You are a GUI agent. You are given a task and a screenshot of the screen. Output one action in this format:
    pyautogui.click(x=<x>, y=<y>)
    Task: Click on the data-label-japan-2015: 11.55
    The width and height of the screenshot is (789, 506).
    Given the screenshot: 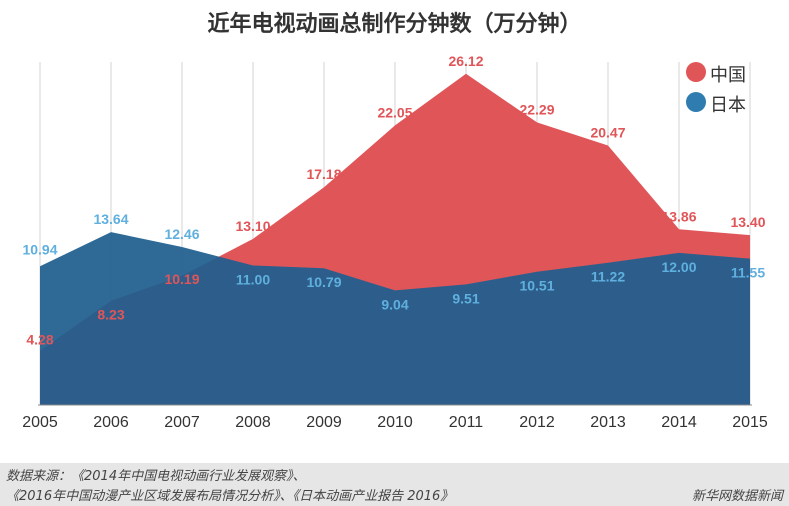 What is the action you would take?
    pyautogui.click(x=748, y=273)
    